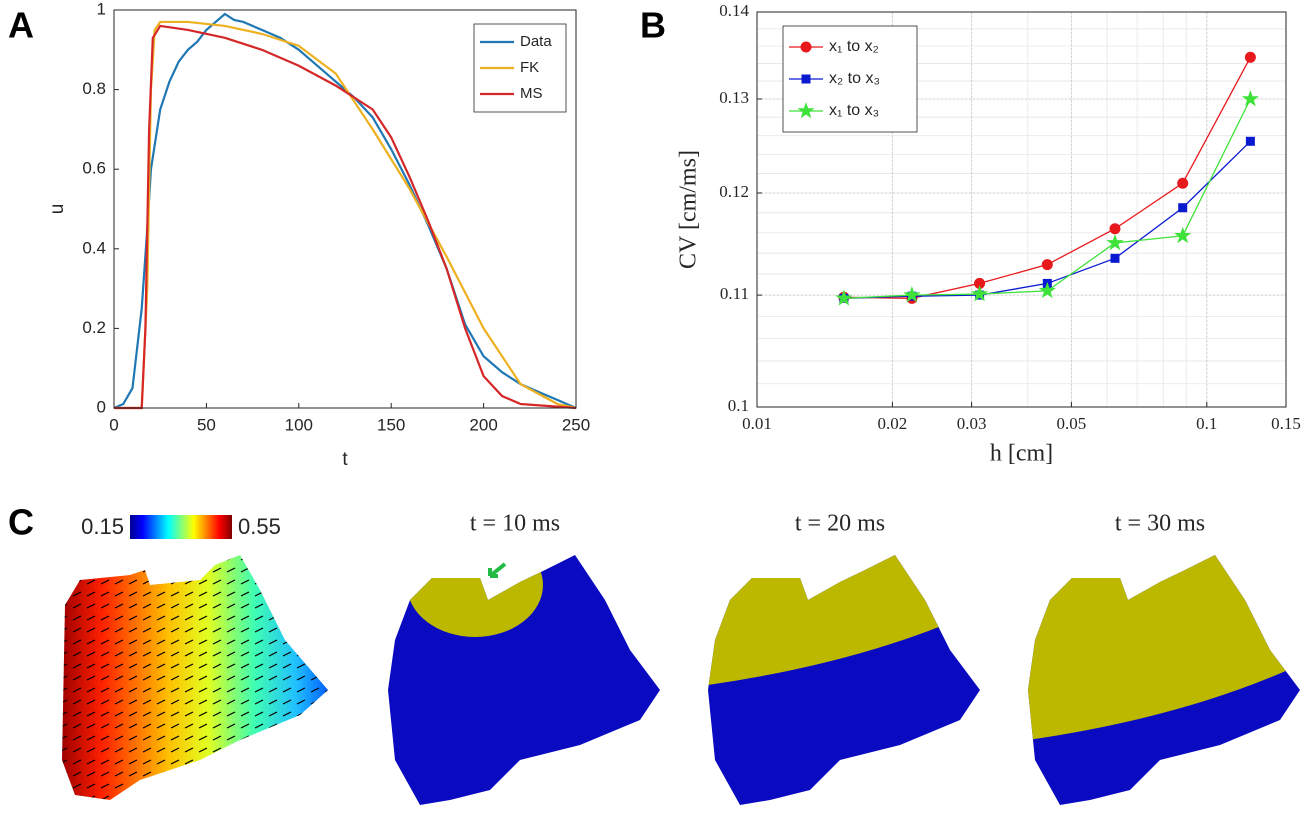  Describe the element at coordinates (101, 9) in the screenshot. I see `y-tick-label: 1` at that location.